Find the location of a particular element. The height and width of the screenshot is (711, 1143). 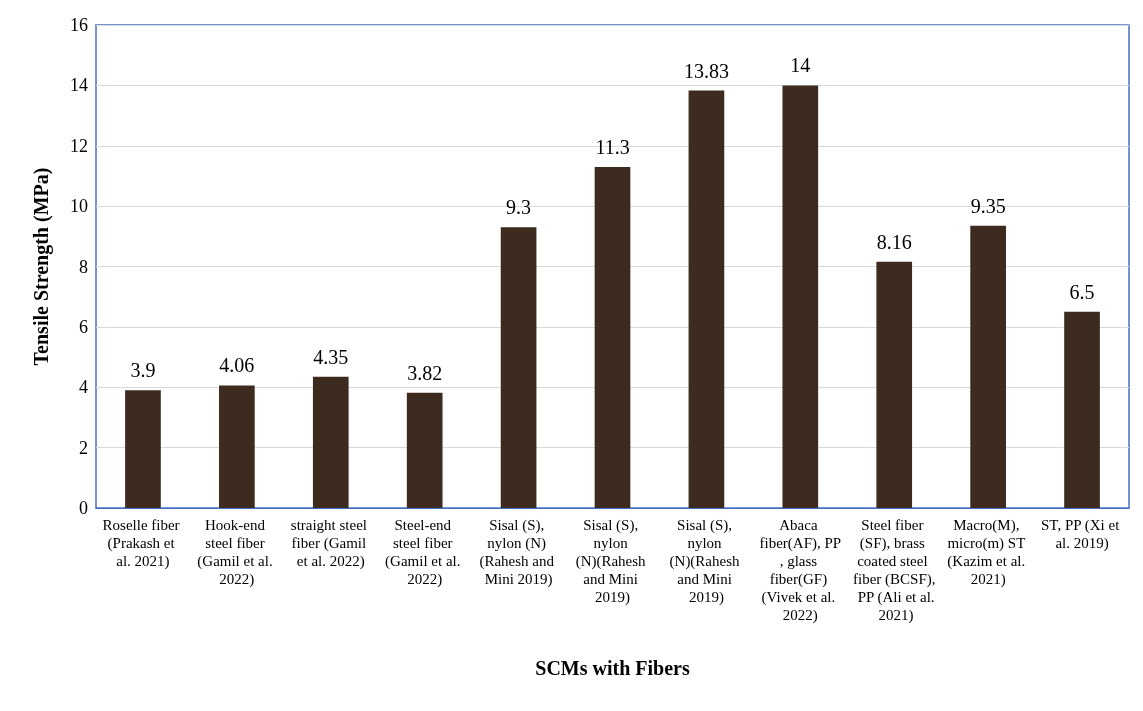

data-label: 4.35 is located at coordinates (331, 356).